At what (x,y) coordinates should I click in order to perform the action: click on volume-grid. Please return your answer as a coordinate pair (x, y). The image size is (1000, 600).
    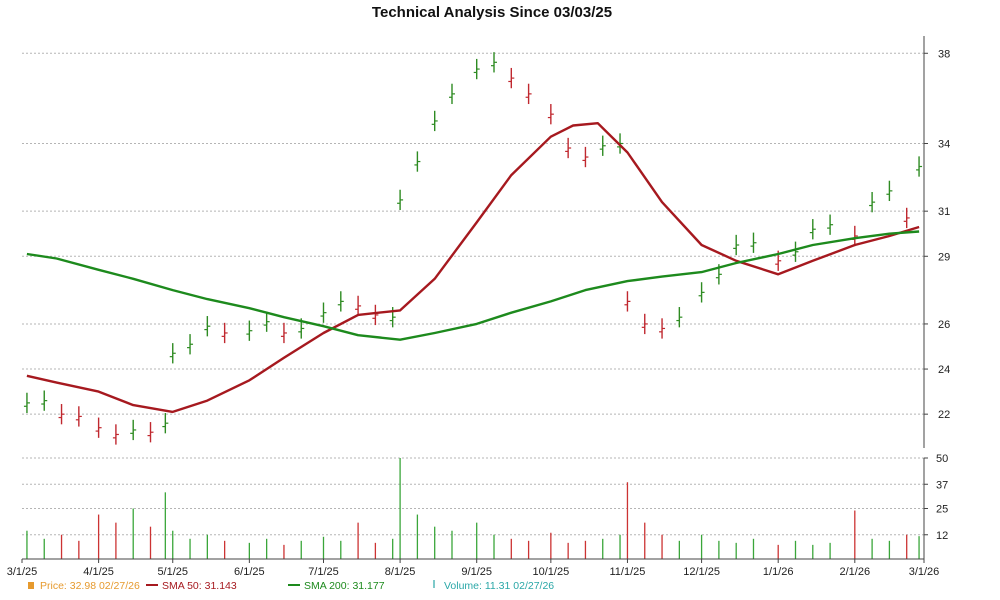
    Looking at the image, I should click on (473, 496).